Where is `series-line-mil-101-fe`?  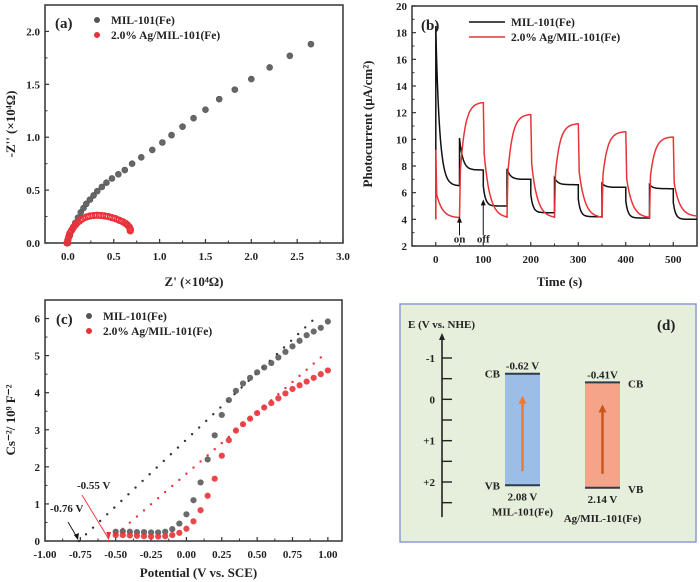
series-line-mil-101-fe is located at coordinates (566, 123).